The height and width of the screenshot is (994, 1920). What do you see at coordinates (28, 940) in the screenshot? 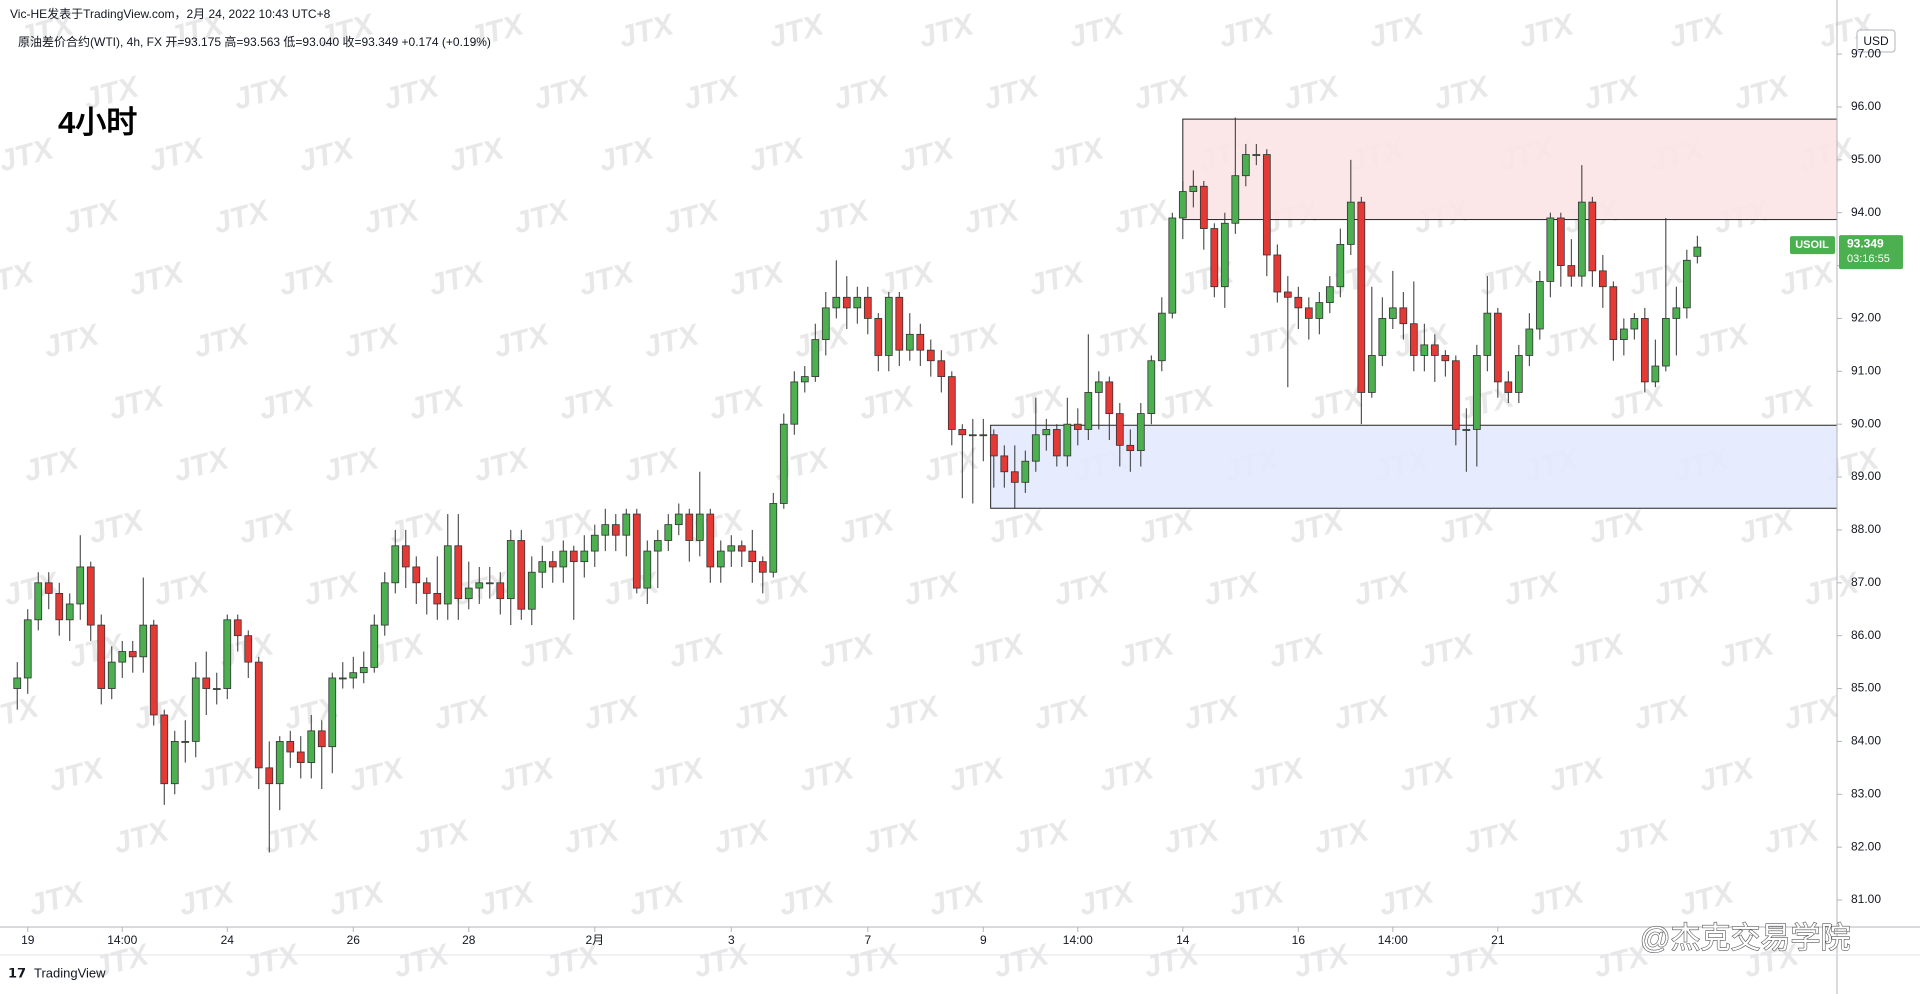
I see `x-tick-label: 19` at bounding box center [28, 940].